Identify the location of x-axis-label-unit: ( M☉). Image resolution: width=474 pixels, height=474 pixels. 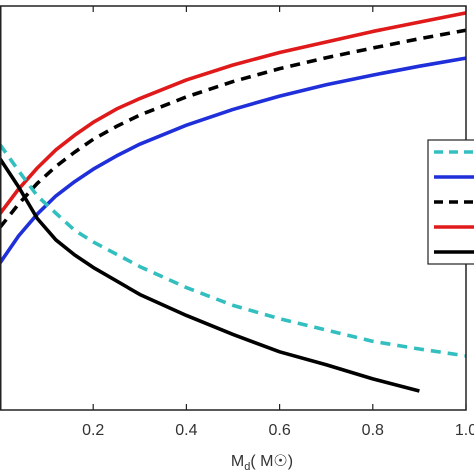
(271, 461).